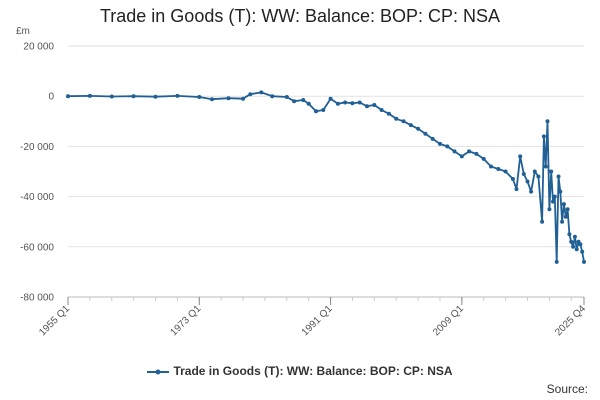 Image resolution: width=600 pixels, height=400 pixels. I want to click on legend-marker-icon, so click(158, 372).